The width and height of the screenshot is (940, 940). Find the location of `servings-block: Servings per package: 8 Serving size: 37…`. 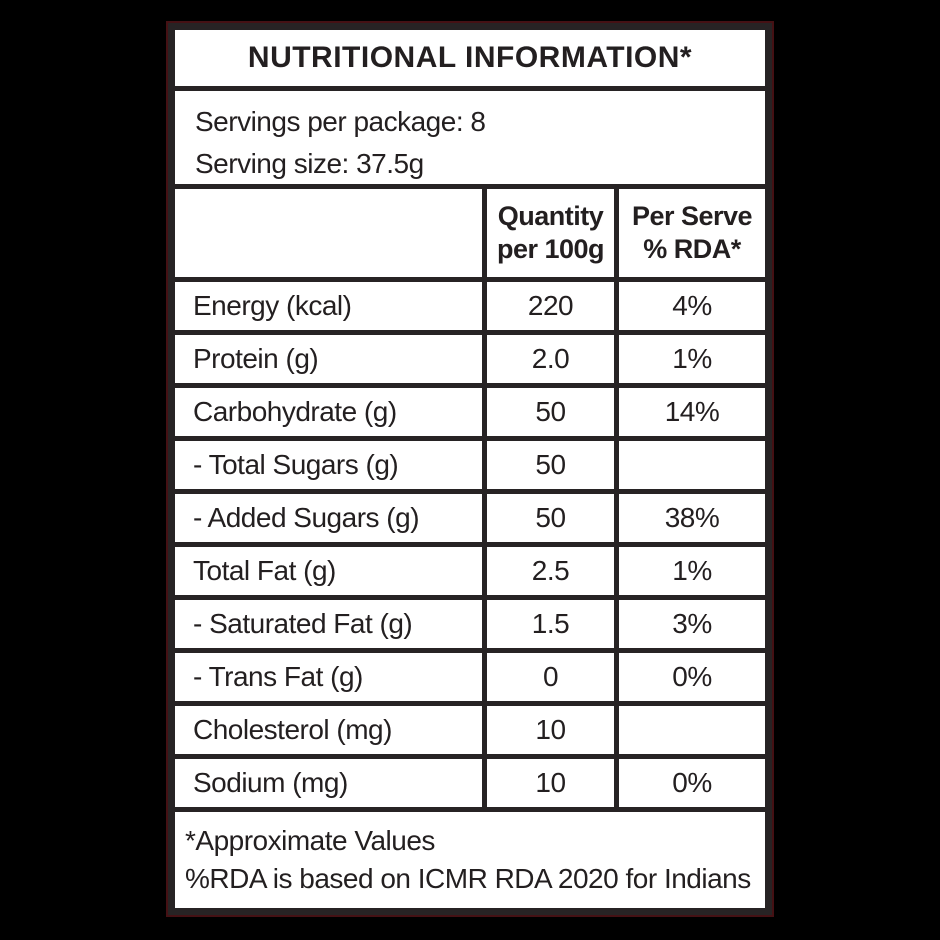

servings-block: Servings per package: 8 Serving size: 37… is located at coordinates (470, 140).